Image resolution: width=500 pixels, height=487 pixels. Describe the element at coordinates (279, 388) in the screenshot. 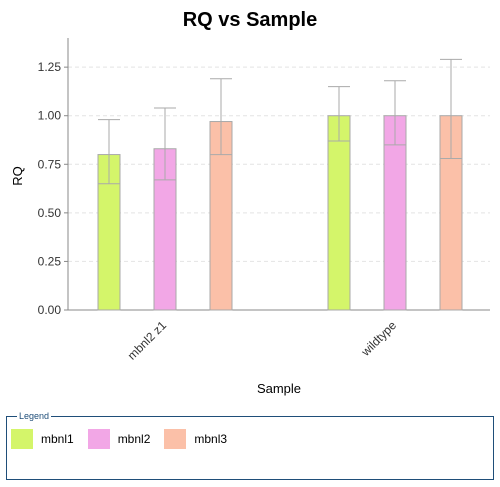

I see `x-axis-label: Sample` at that location.